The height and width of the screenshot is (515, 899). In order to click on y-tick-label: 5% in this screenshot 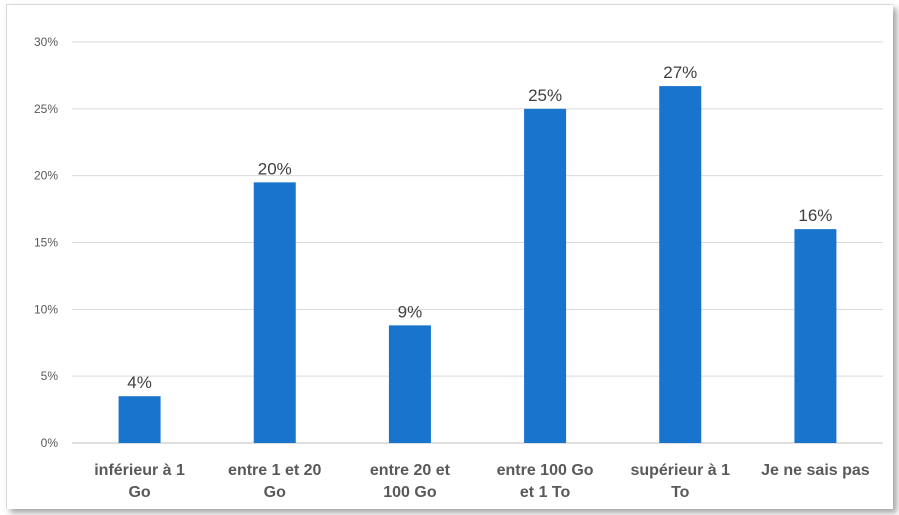, I will do `click(50, 376)`.